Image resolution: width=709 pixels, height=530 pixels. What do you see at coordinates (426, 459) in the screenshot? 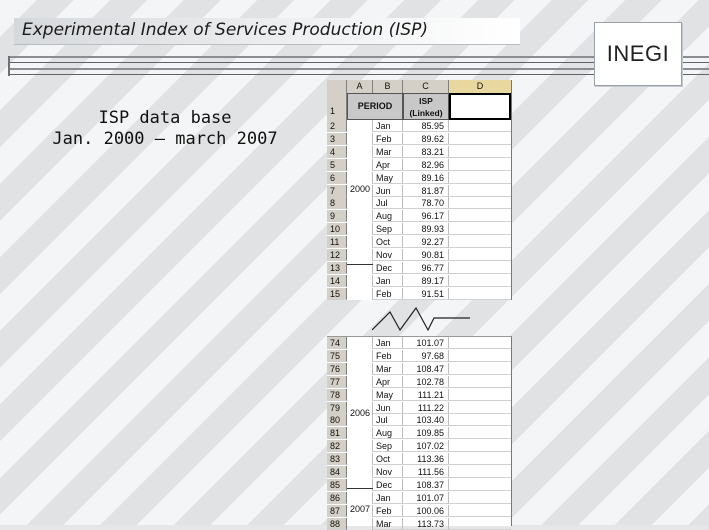
I see `isp-value-cell: 113.36` at bounding box center [426, 459].